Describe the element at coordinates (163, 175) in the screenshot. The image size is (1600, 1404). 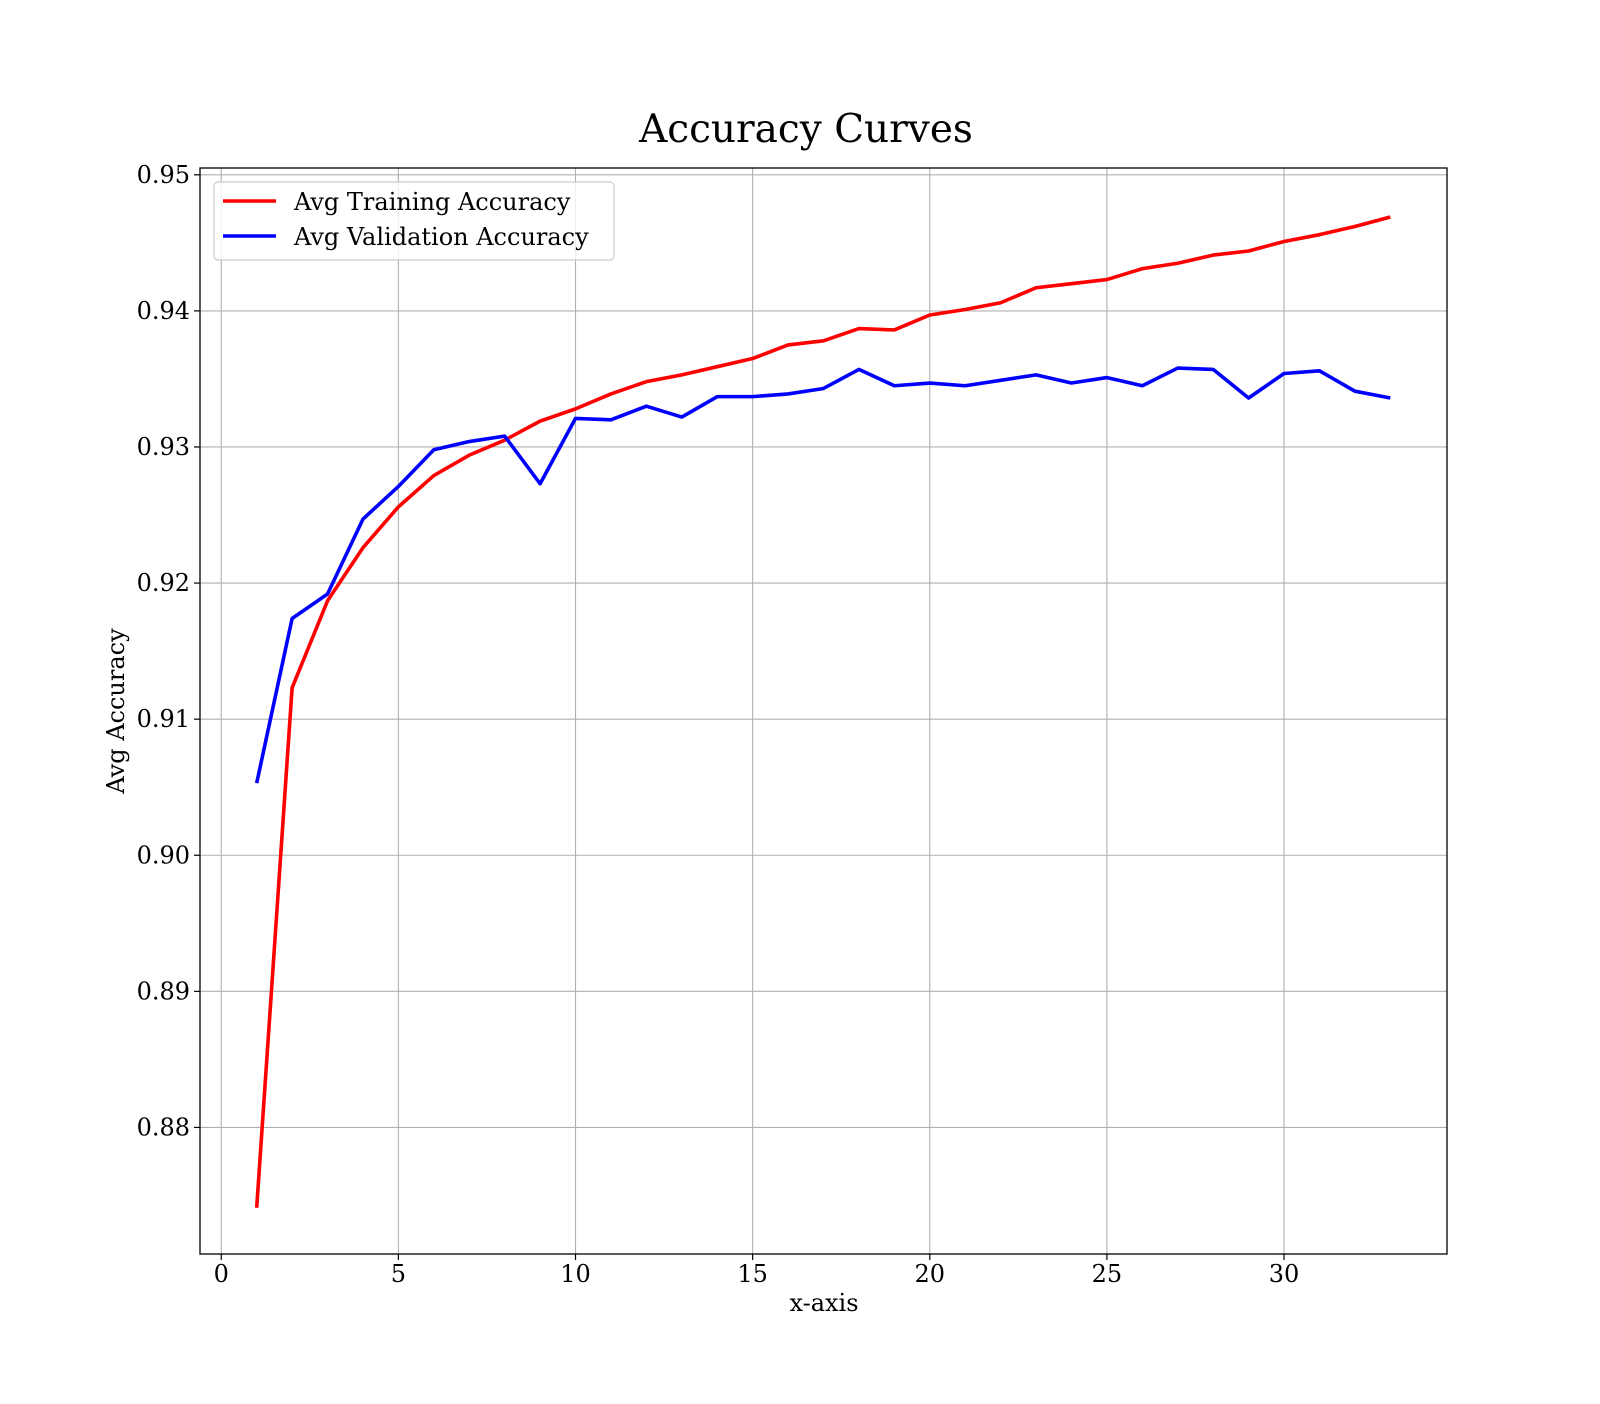
I see `y-tick-label: 0.95` at that location.